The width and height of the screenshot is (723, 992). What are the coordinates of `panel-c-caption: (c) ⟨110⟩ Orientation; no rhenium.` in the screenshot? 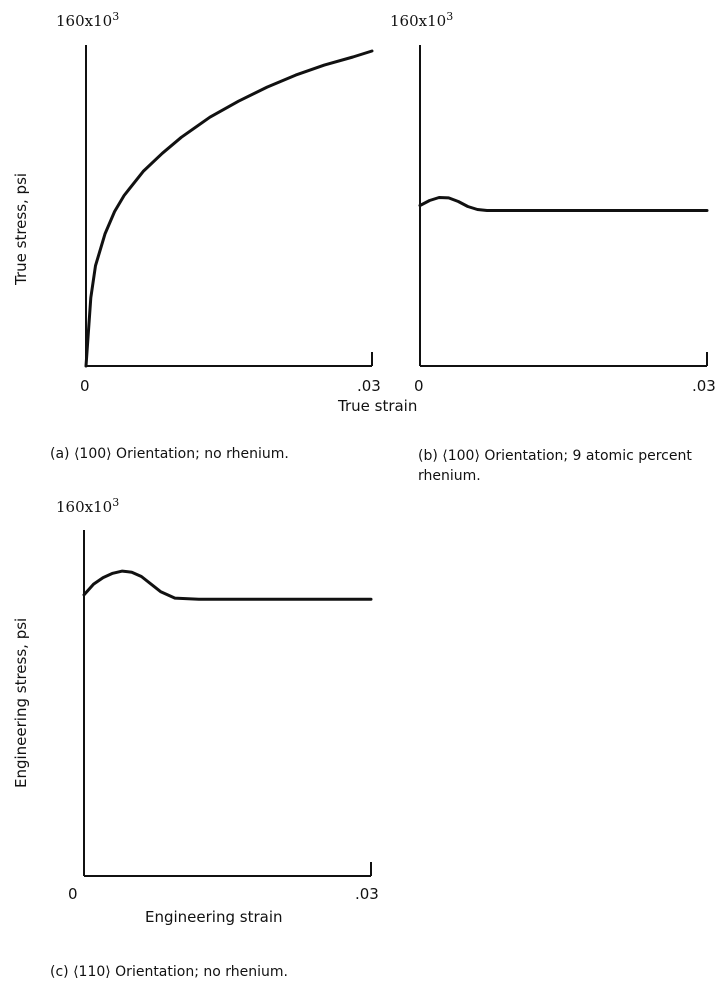 It's located at (169, 972).